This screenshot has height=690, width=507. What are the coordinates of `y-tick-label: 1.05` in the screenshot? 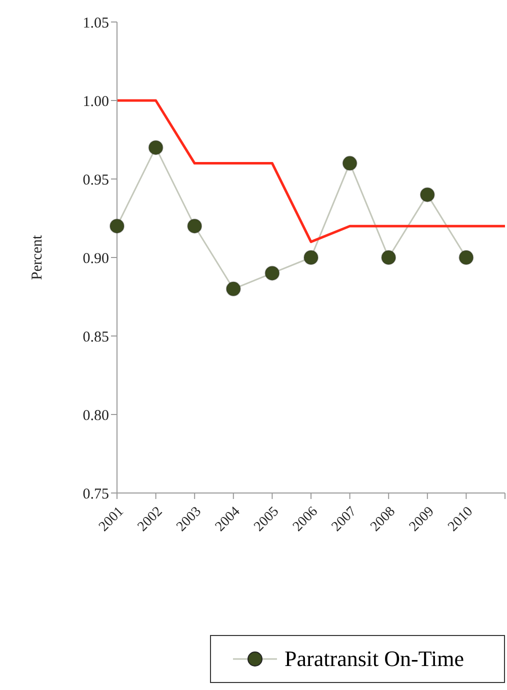 It's located at (95, 23).